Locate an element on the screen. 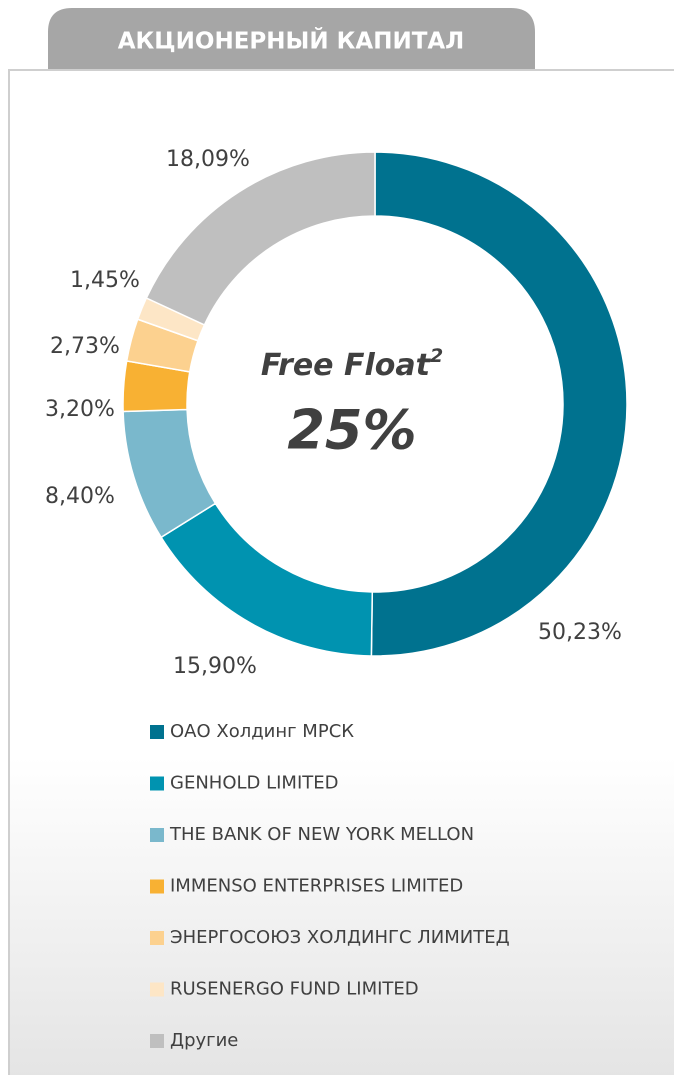  chart-title: АКЦИОНЕРНЫЙ КАПИТАЛ is located at coordinates (291, 41).